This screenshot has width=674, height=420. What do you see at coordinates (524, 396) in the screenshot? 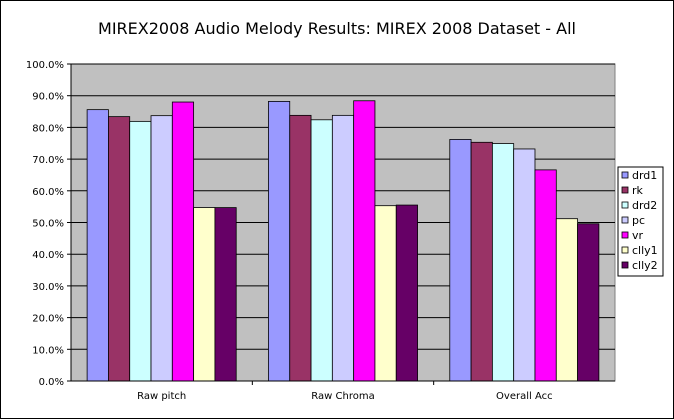
I see `x-tick-label: Overall Acc` at bounding box center [524, 396].